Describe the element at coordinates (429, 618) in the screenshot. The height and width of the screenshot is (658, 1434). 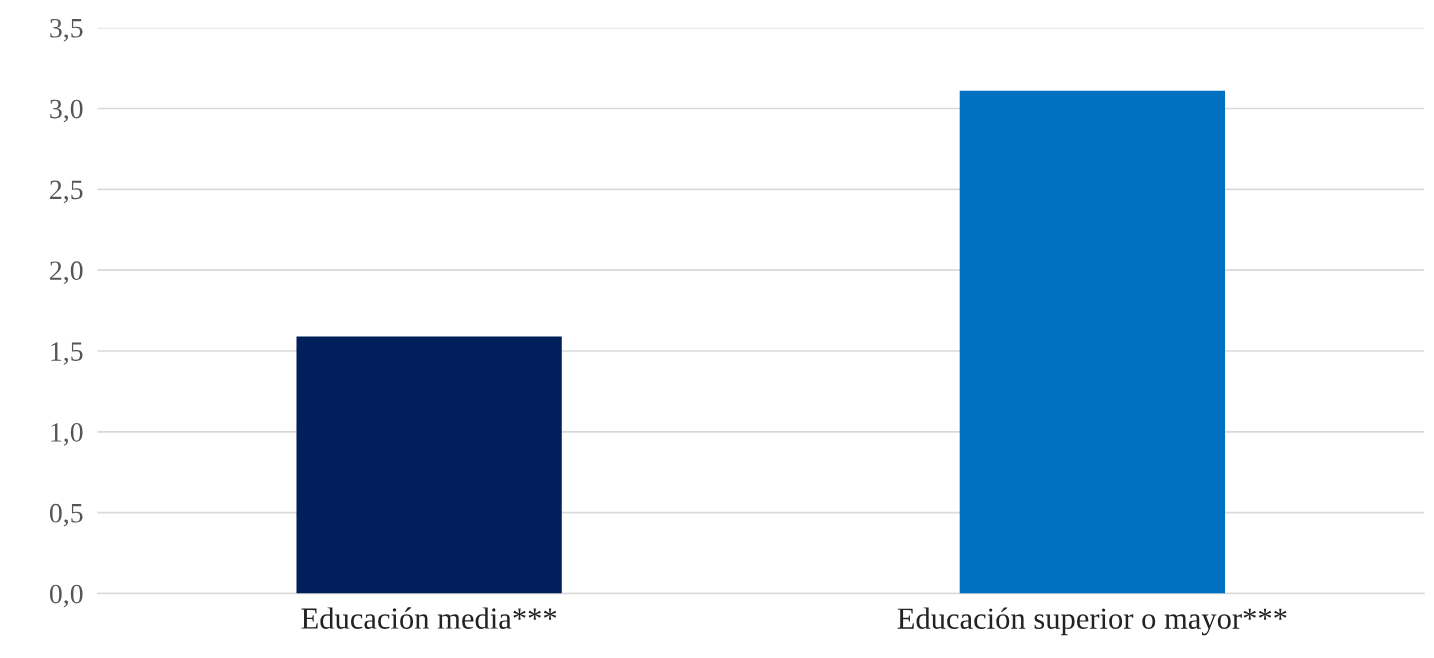
I see `x-tick-label: Educación media***` at that location.